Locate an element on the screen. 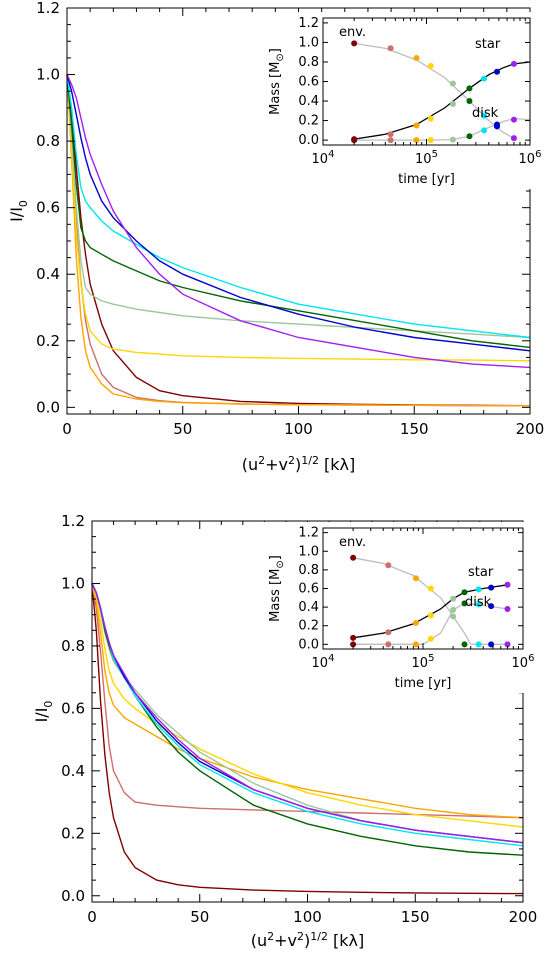 Image resolution: width=547 pixels, height=953 pixels. x-tick-label: 0 is located at coordinates (67, 429).